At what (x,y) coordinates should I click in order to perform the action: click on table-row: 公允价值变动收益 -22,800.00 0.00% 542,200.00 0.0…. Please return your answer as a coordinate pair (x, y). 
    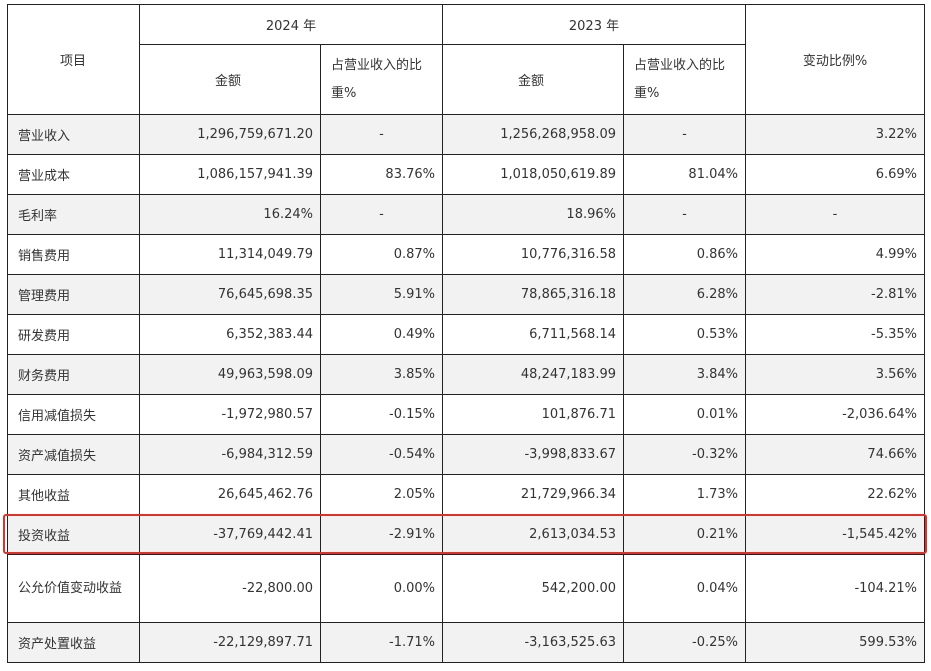
    Looking at the image, I should click on (466, 588).